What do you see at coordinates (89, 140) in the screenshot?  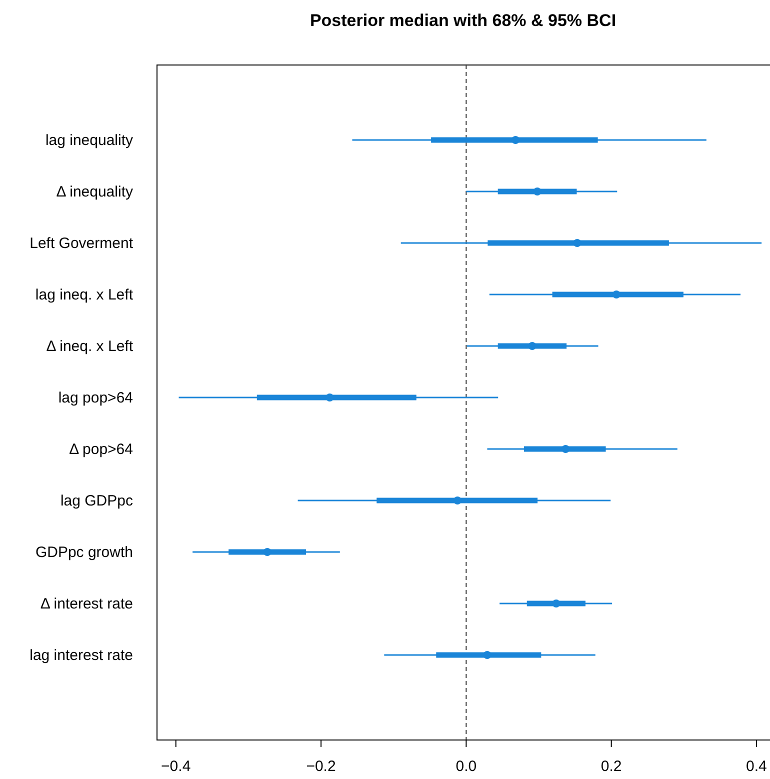 I see `y-tick-label: lag inequality` at bounding box center [89, 140].